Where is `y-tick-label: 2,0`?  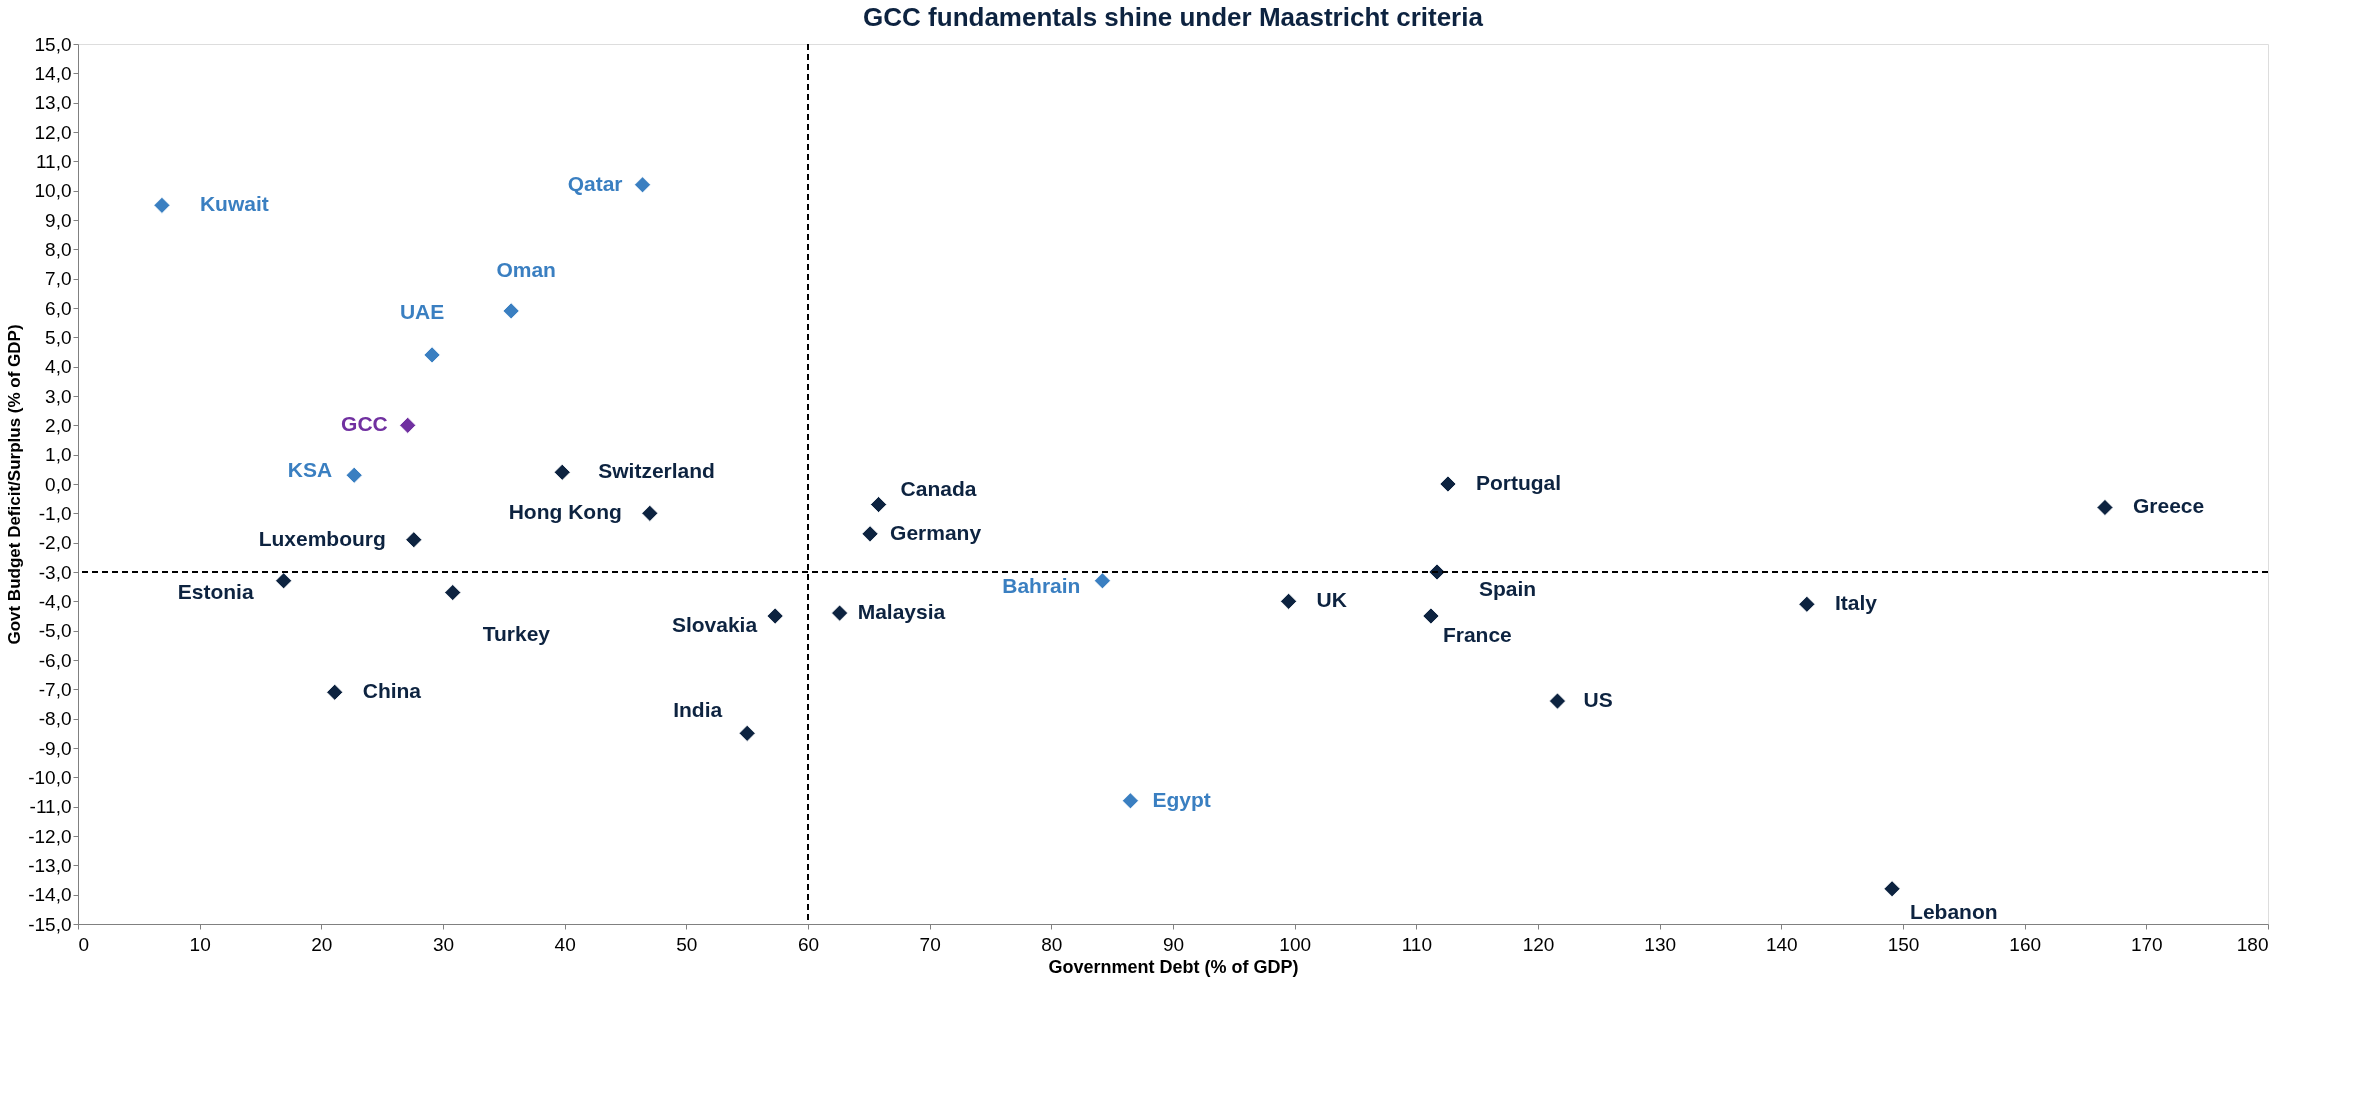 y-tick-label: 2,0 is located at coordinates (58, 425).